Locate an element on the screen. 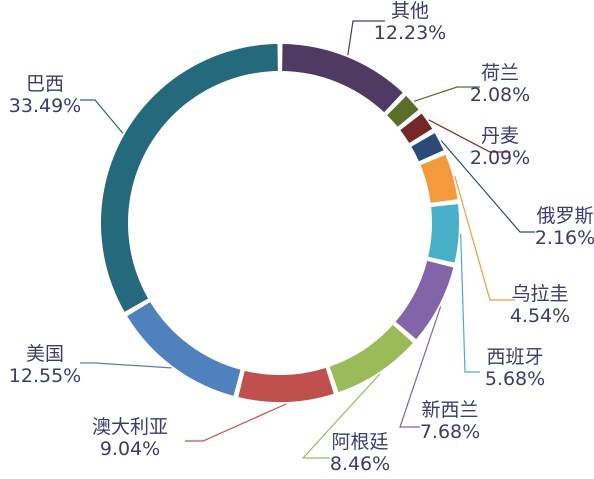  slice-label-percent-9: 12.55% is located at coordinates (45, 376).